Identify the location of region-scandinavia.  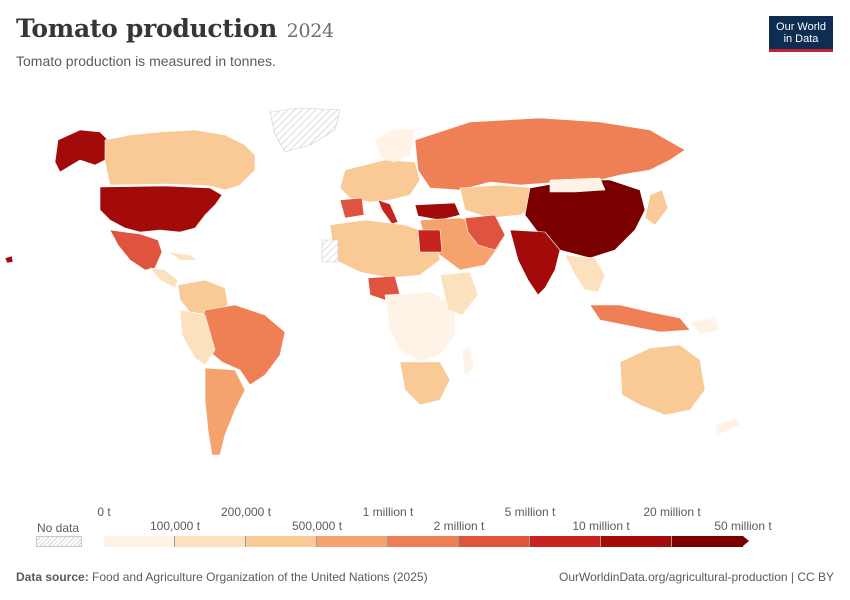
(395, 145).